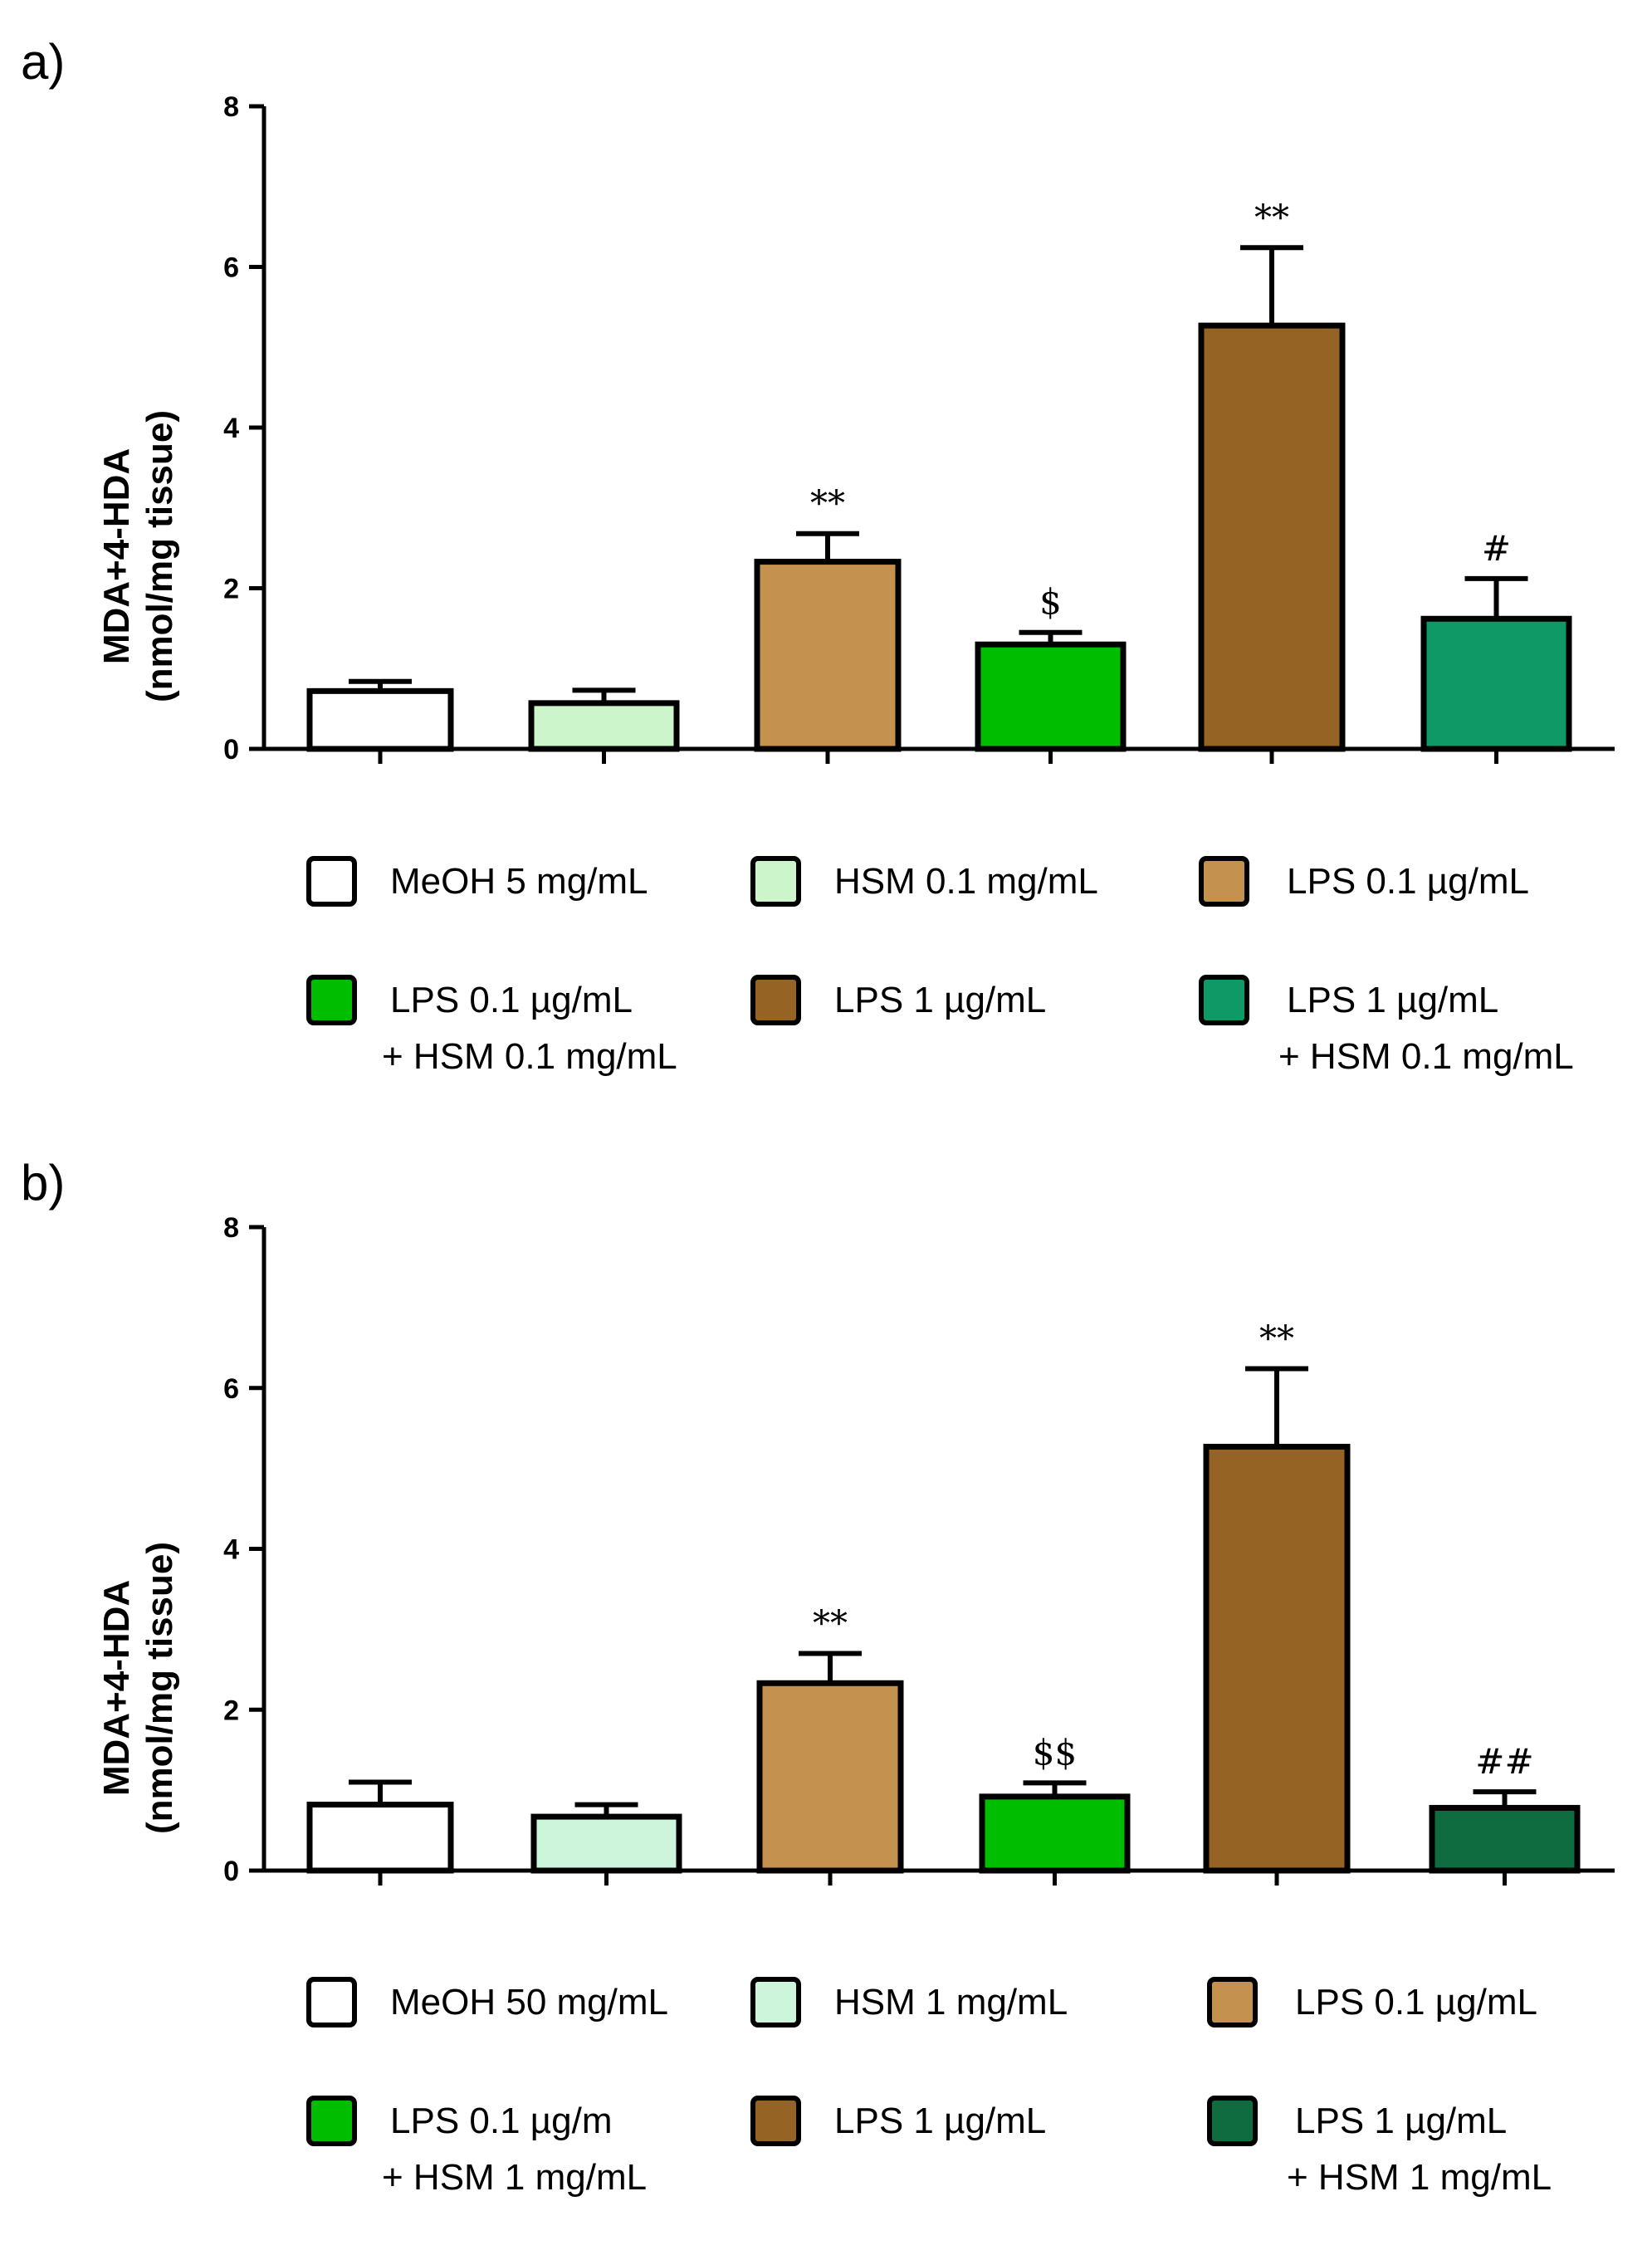 Image resolution: width=1652 pixels, height=2250 pixels. Describe the element at coordinates (951, 2002) in the screenshot. I see `legend-label: HSM 1 mg/mL` at that location.